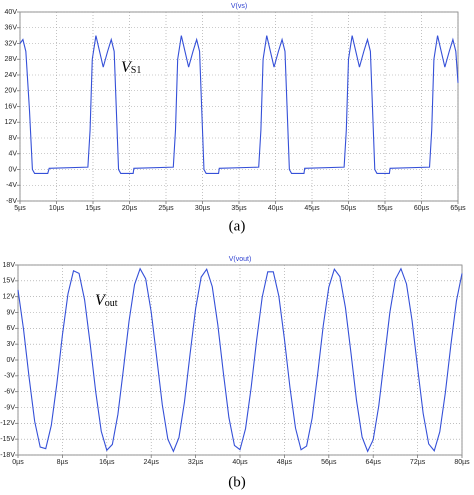 The image size is (474, 495). What do you see at coordinates (107, 462) in the screenshot?
I see `x-tick-label: 16µs` at bounding box center [107, 462].